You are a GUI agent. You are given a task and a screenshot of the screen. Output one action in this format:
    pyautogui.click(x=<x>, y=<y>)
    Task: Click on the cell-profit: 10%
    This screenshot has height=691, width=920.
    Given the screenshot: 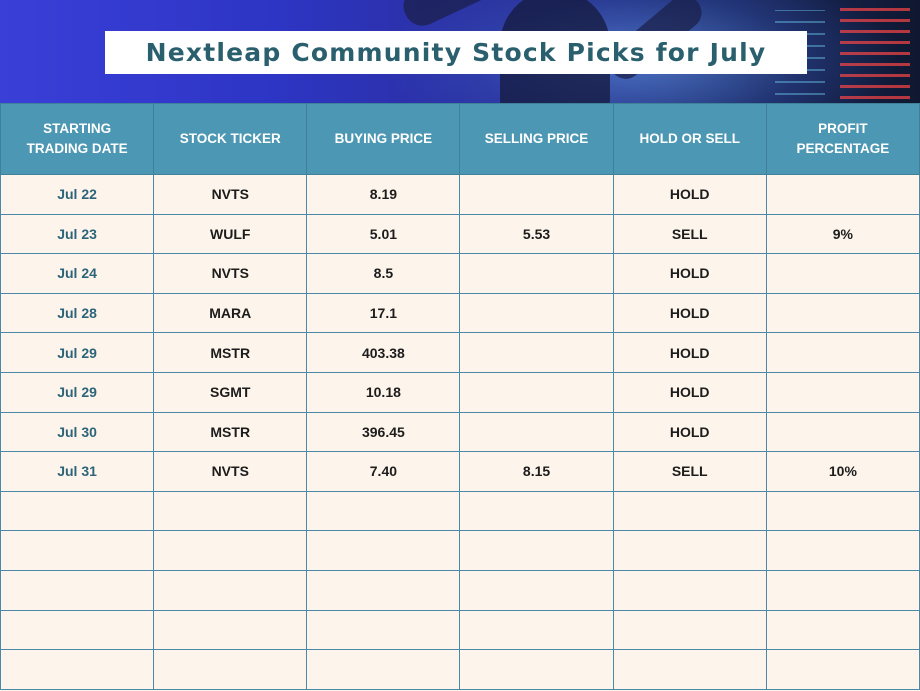 What is the action you would take?
    pyautogui.click(x=842, y=471)
    